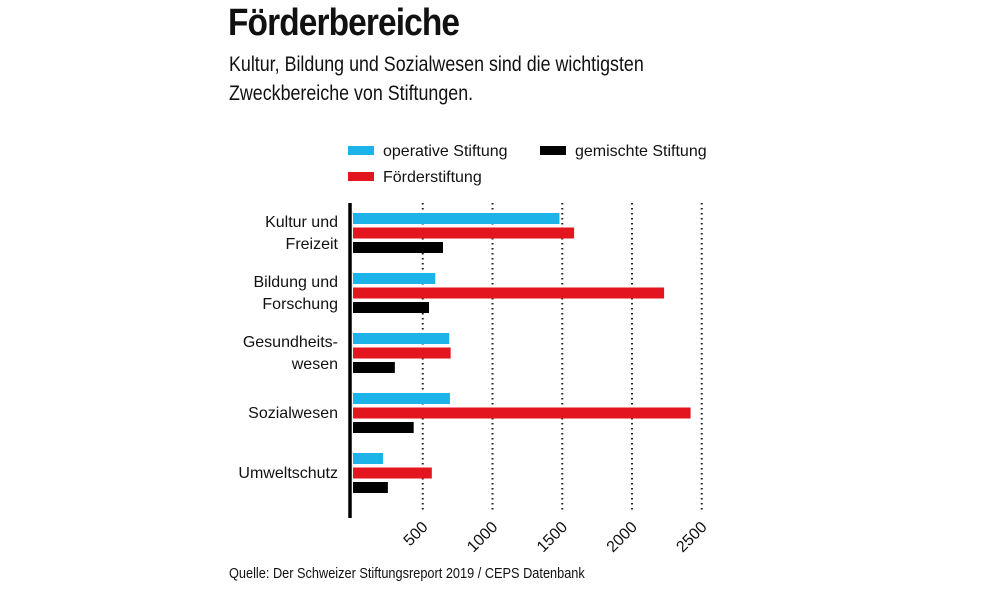 The height and width of the screenshot is (600, 1000). I want to click on legend-label: operative Stiftung, so click(445, 151).